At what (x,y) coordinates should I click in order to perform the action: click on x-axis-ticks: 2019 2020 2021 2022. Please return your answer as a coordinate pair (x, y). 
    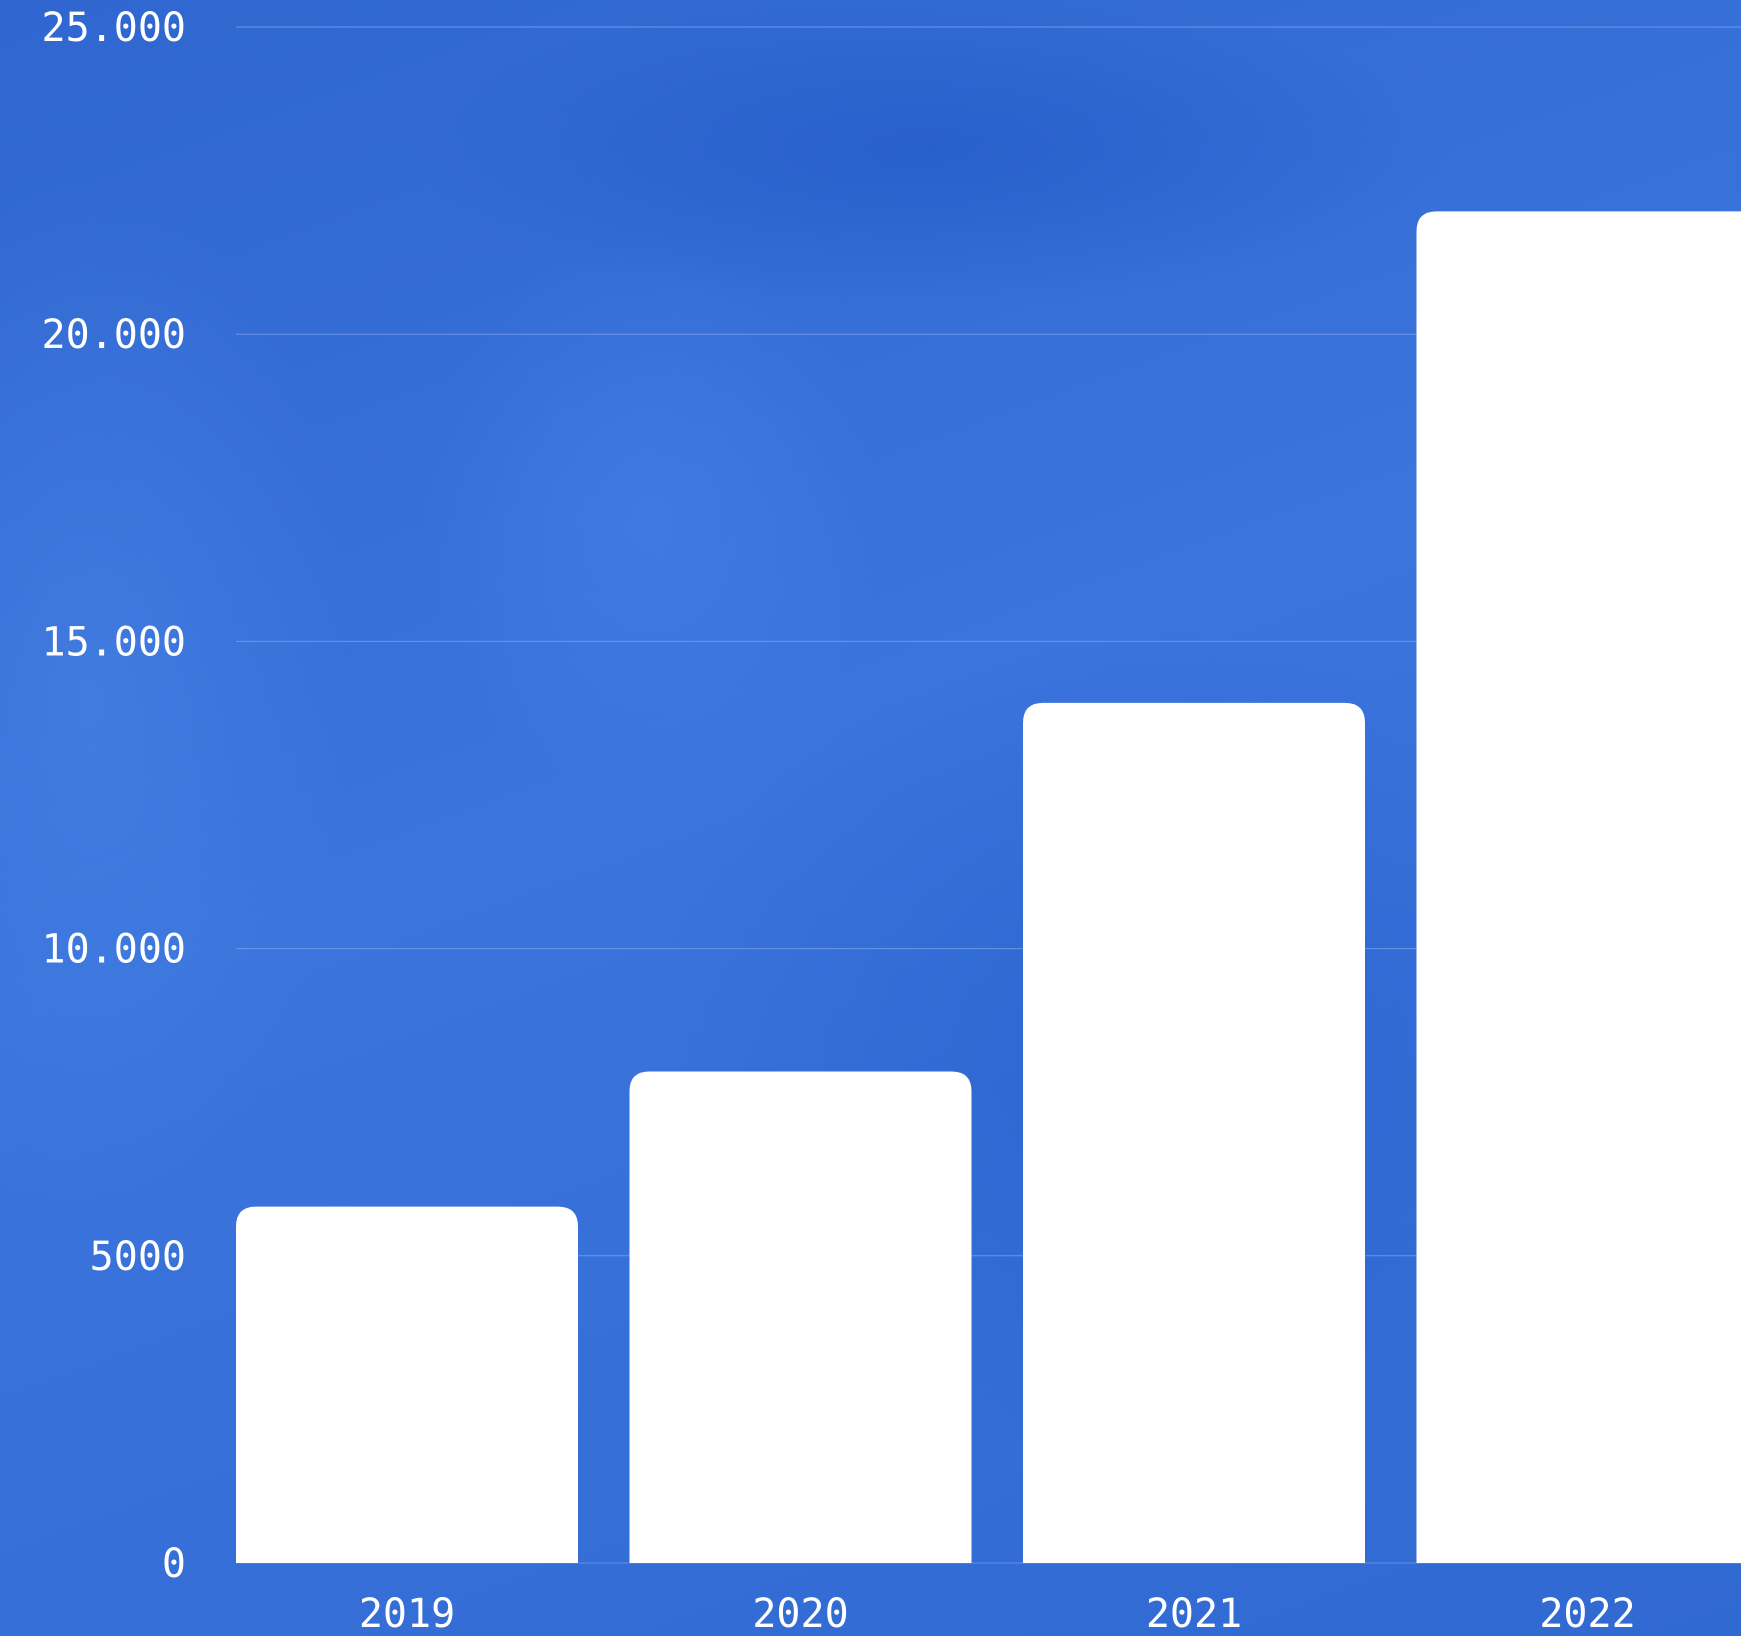
    Looking at the image, I should click on (997, 1613).